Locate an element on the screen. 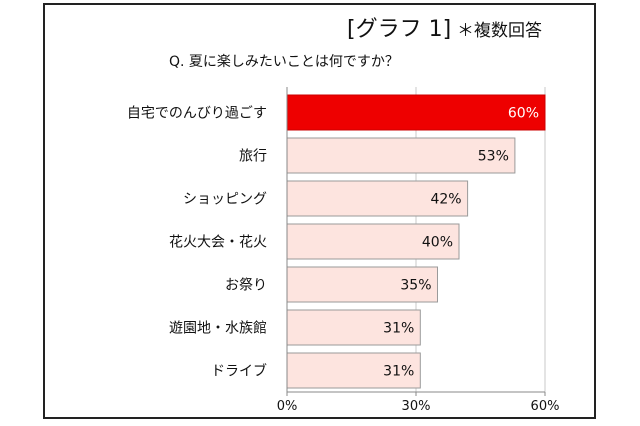  category-label: 花火大会・花火 is located at coordinates (218, 243).